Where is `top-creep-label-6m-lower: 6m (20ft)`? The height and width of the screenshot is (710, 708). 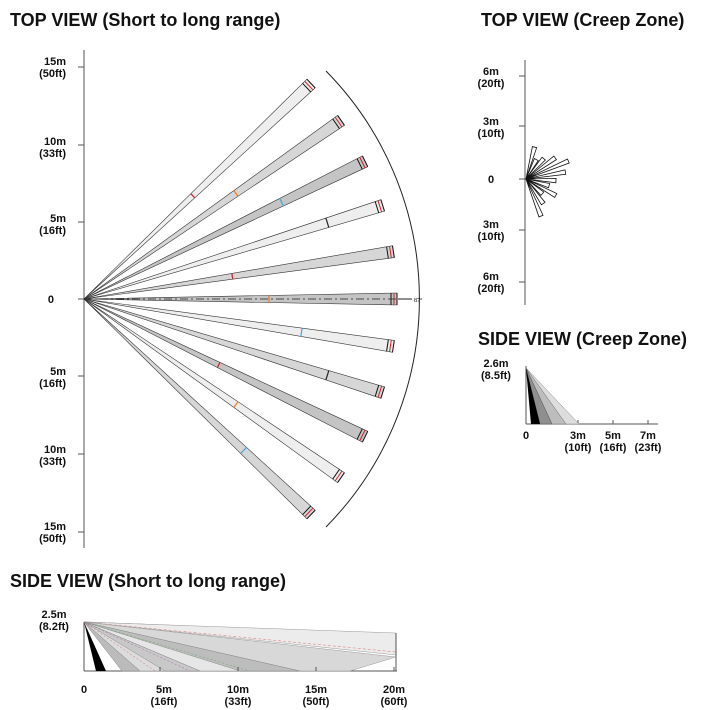
top-creep-label-6m-lower: 6m (20ft) is located at coordinates (491, 283).